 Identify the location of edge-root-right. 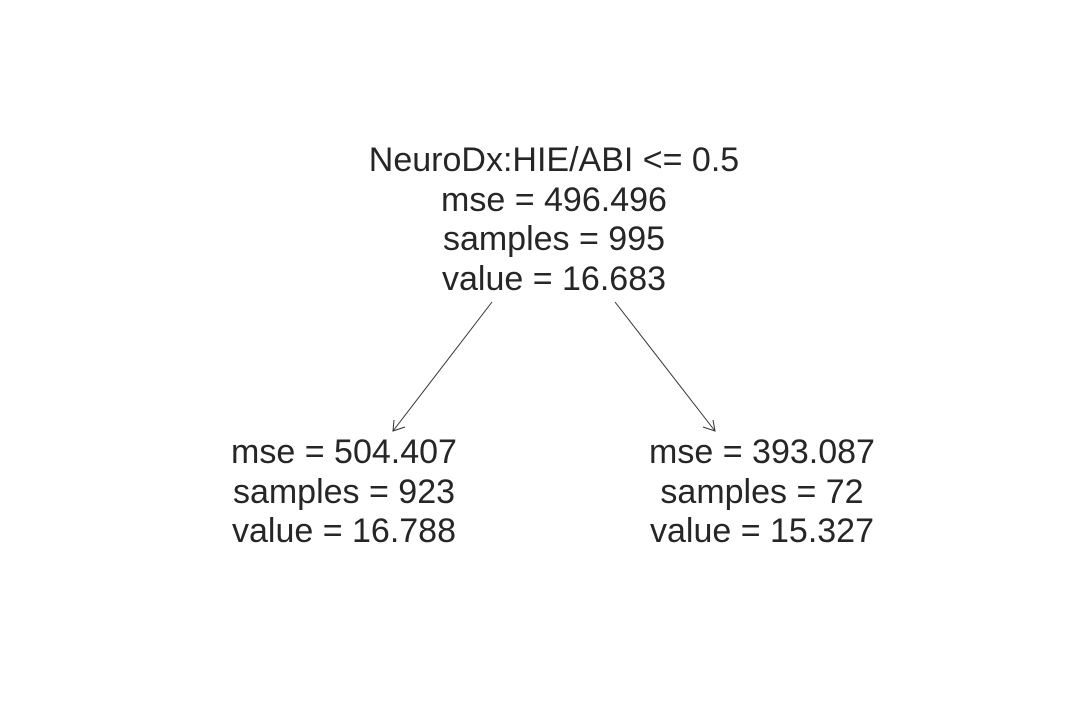
(665, 366).